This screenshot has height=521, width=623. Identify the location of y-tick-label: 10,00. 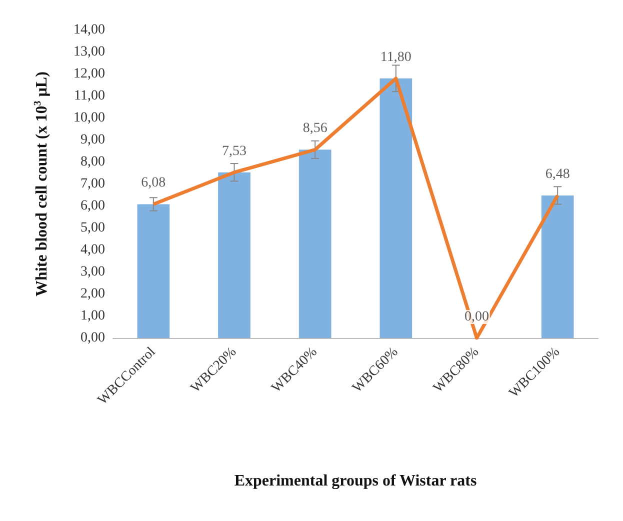
(89, 118).